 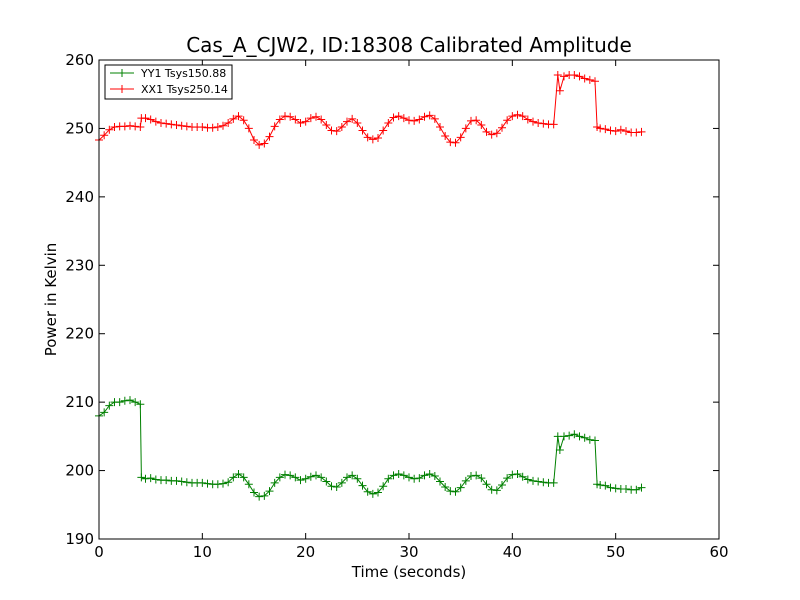 What do you see at coordinates (79, 197) in the screenshot?
I see `y-tick-label: 240` at bounding box center [79, 197].